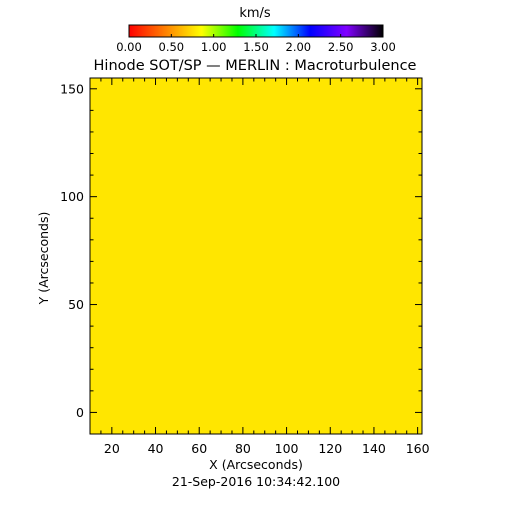  What do you see at coordinates (383, 47) in the screenshot?
I see `colorbar-tick-label: 3.00` at bounding box center [383, 47].